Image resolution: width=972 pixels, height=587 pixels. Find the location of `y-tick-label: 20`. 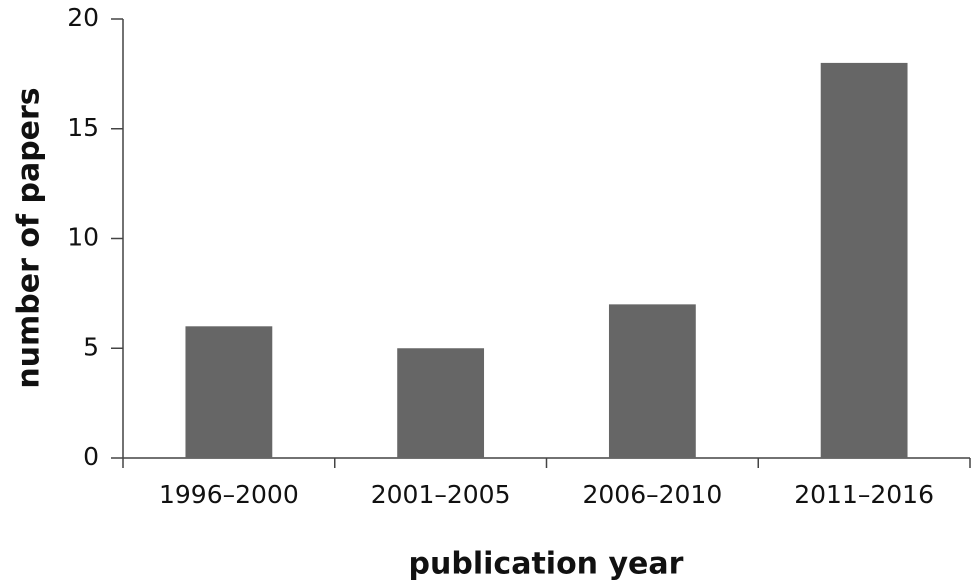

y-tick-label: 20 is located at coordinates (83, 17).